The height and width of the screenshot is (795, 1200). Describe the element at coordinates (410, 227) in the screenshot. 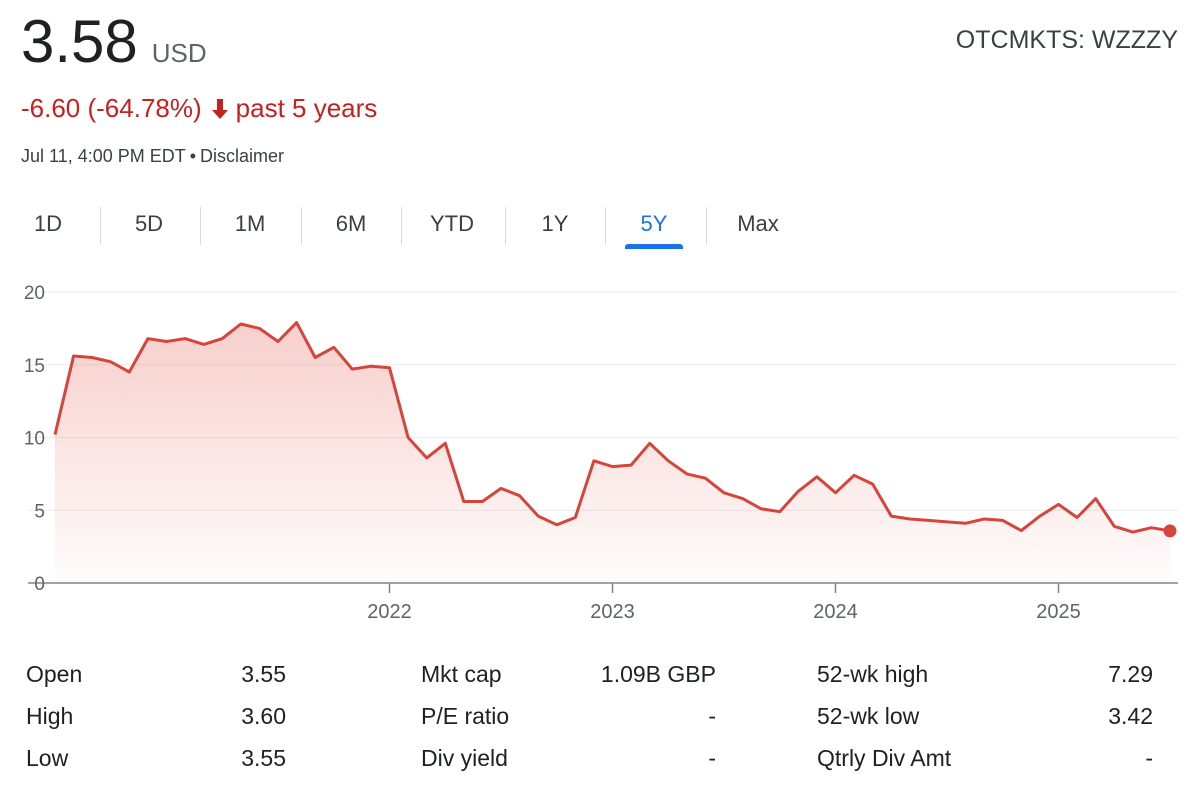

I see `range-tabs: 1D 5D 1M 6M YTD 1Y 5Y Max` at that location.